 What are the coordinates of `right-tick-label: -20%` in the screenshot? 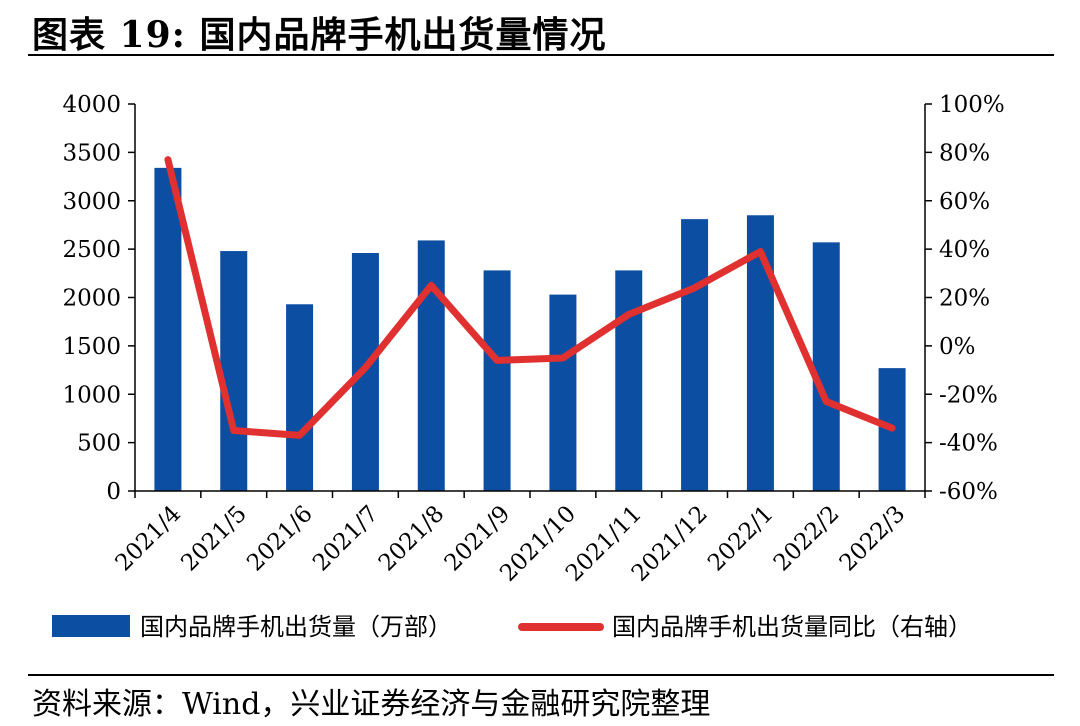 It's located at (968, 395).